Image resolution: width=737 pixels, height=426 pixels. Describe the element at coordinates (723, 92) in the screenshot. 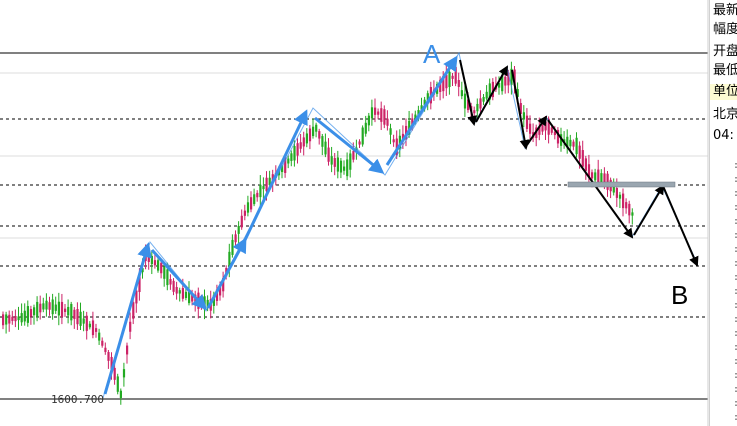

I see `side-label-unit: 单位` at that location.